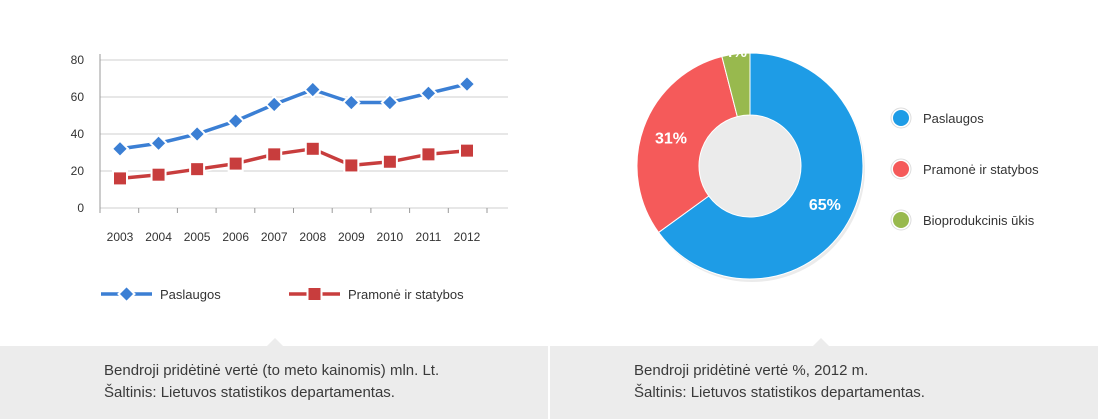 The width and height of the screenshot is (1098, 419). What do you see at coordinates (351, 237) in the screenshot?
I see `x-tick-label: 2009` at bounding box center [351, 237].